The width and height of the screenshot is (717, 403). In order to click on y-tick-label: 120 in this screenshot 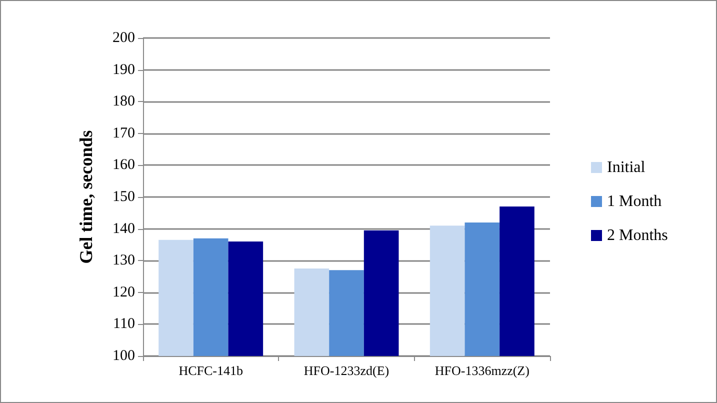, I will do `click(123, 292)`.